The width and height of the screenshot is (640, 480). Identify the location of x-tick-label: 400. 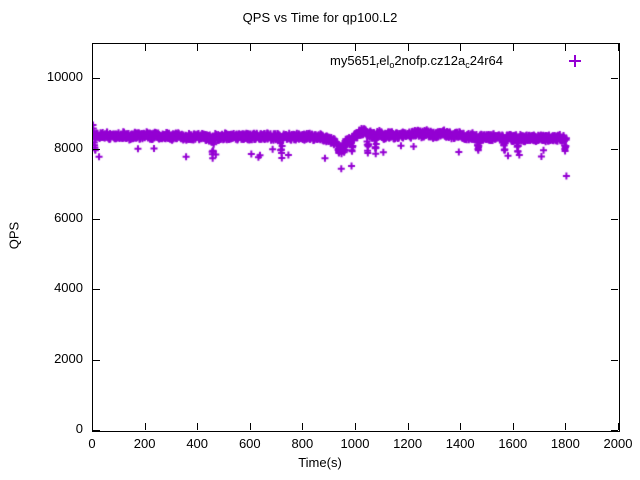
(197, 443).